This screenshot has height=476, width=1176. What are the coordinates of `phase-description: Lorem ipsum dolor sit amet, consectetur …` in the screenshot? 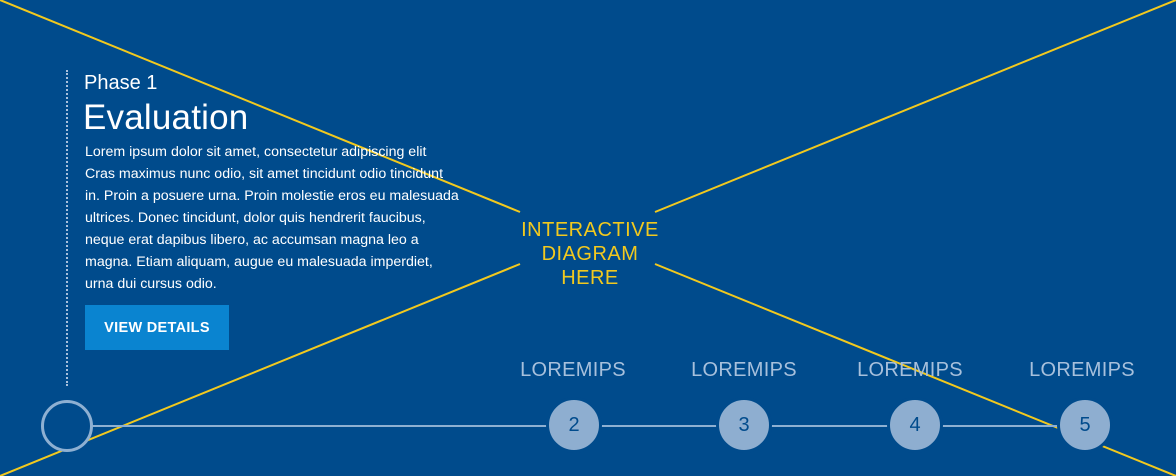 It's located at (272, 218).